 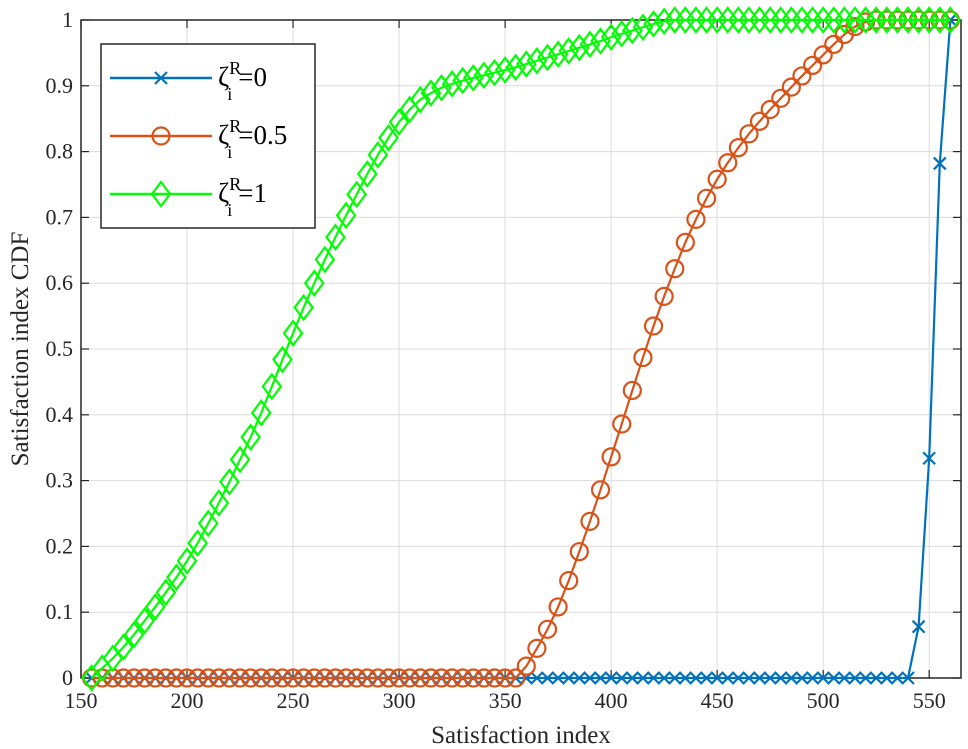 I want to click on legend-label: ζR i =1, so click(x=242, y=197).